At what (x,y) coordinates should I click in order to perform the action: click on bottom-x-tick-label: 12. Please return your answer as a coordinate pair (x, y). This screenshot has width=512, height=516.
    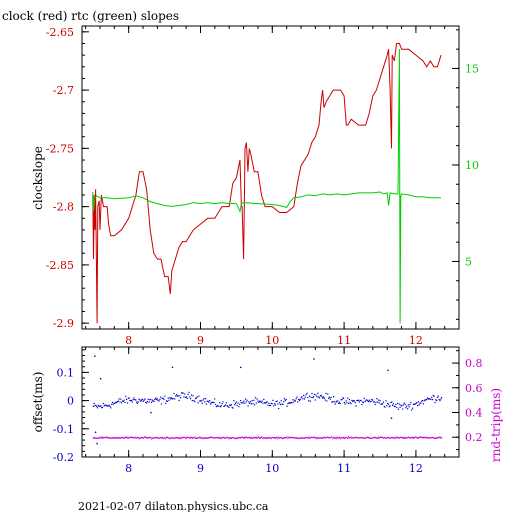
    Looking at the image, I should click on (416, 468).